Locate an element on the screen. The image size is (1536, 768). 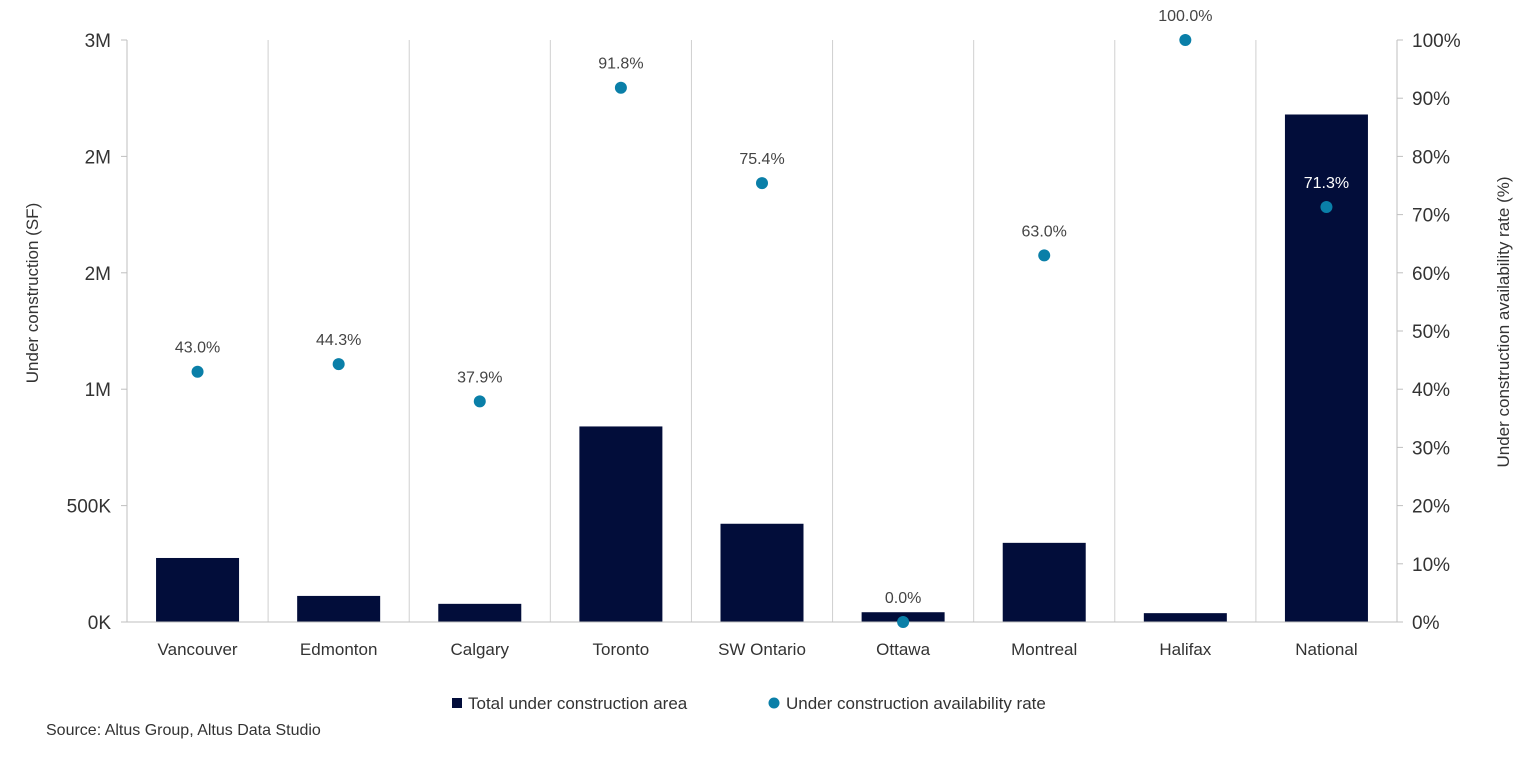
right-tick-label: 0% is located at coordinates (1426, 623).